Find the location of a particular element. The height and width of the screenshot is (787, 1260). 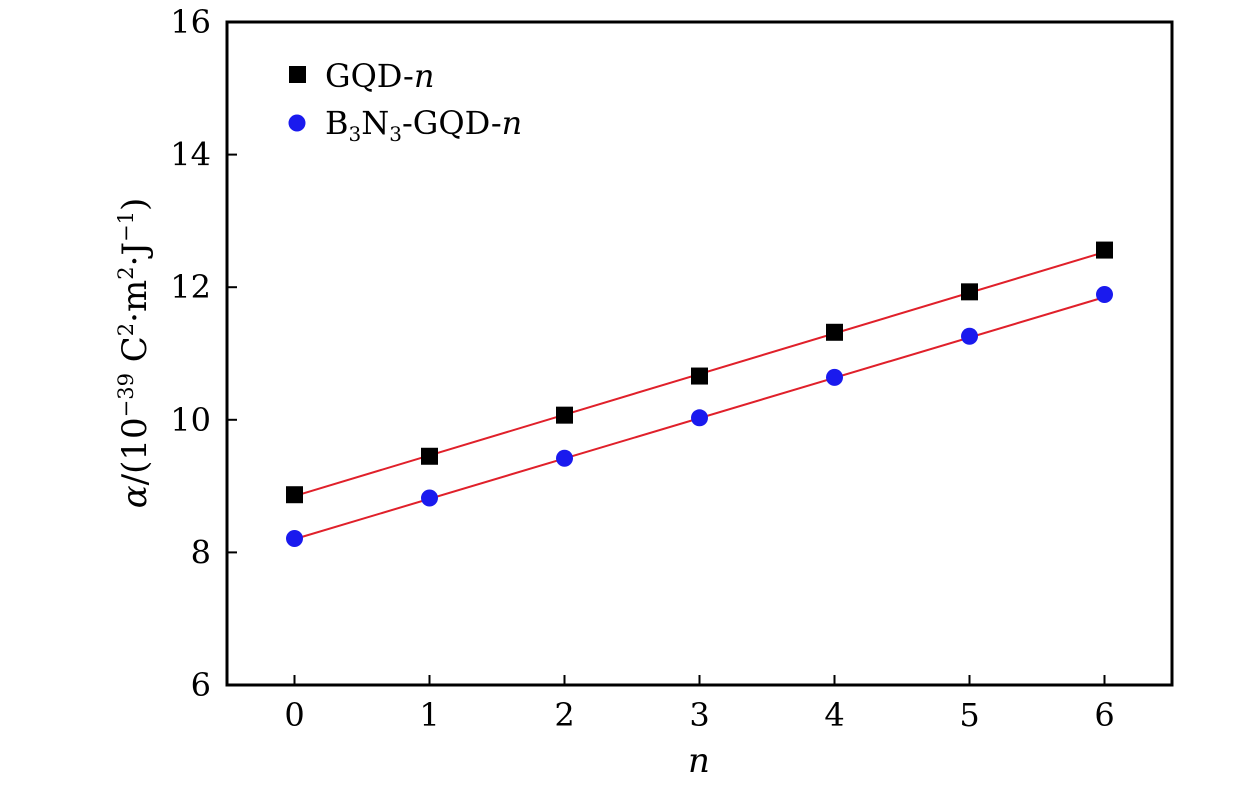

legend-label-gqd: GQD-n is located at coordinates (379, 76).